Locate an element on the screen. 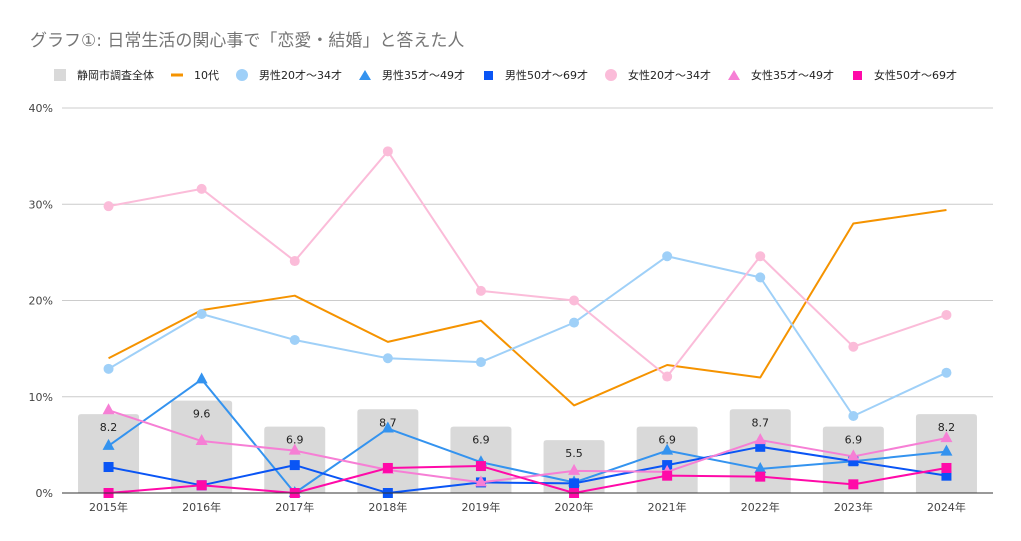 This screenshot has height=541, width=1021. chart-title: グラフ①: 日常生活の関心事で「恋愛・結婚」と答えた人 is located at coordinates (247, 41).